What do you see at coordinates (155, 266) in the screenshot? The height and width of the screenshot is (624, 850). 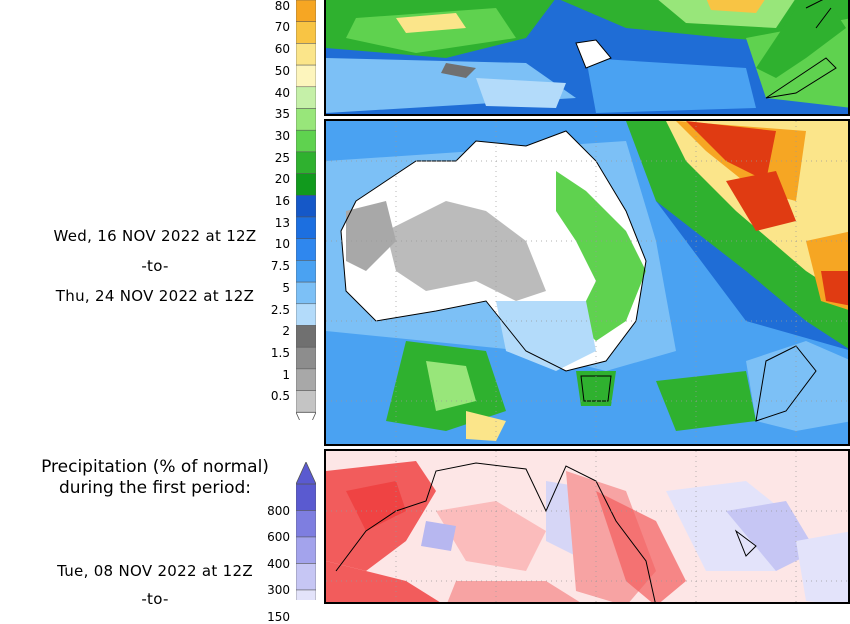 I see `period-separator-upper: -to-` at bounding box center [155, 266].